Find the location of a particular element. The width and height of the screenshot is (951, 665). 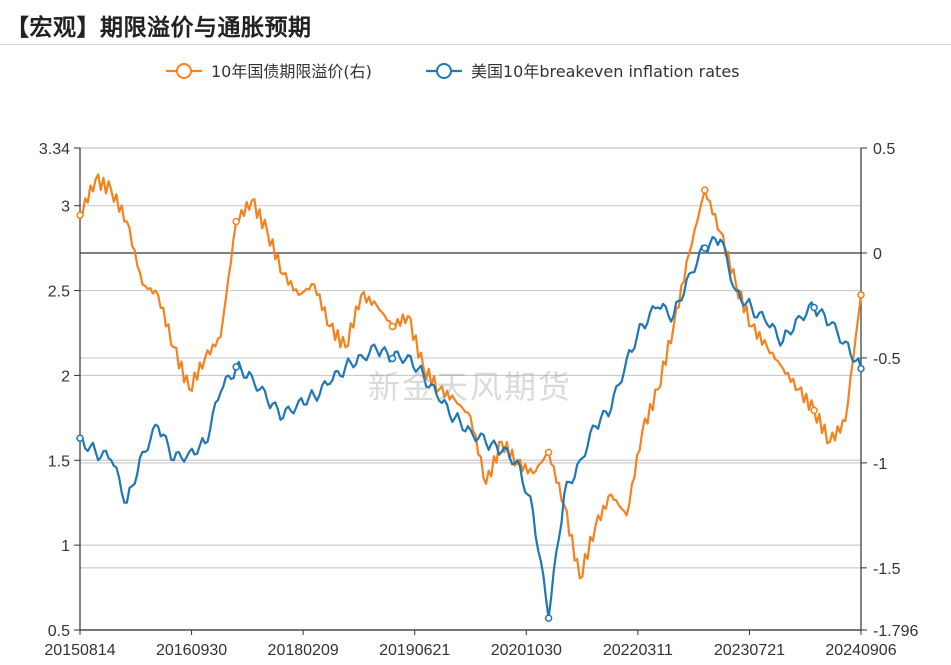

legend-label: 美国10年breakeven inflation rates is located at coordinates (605, 71).